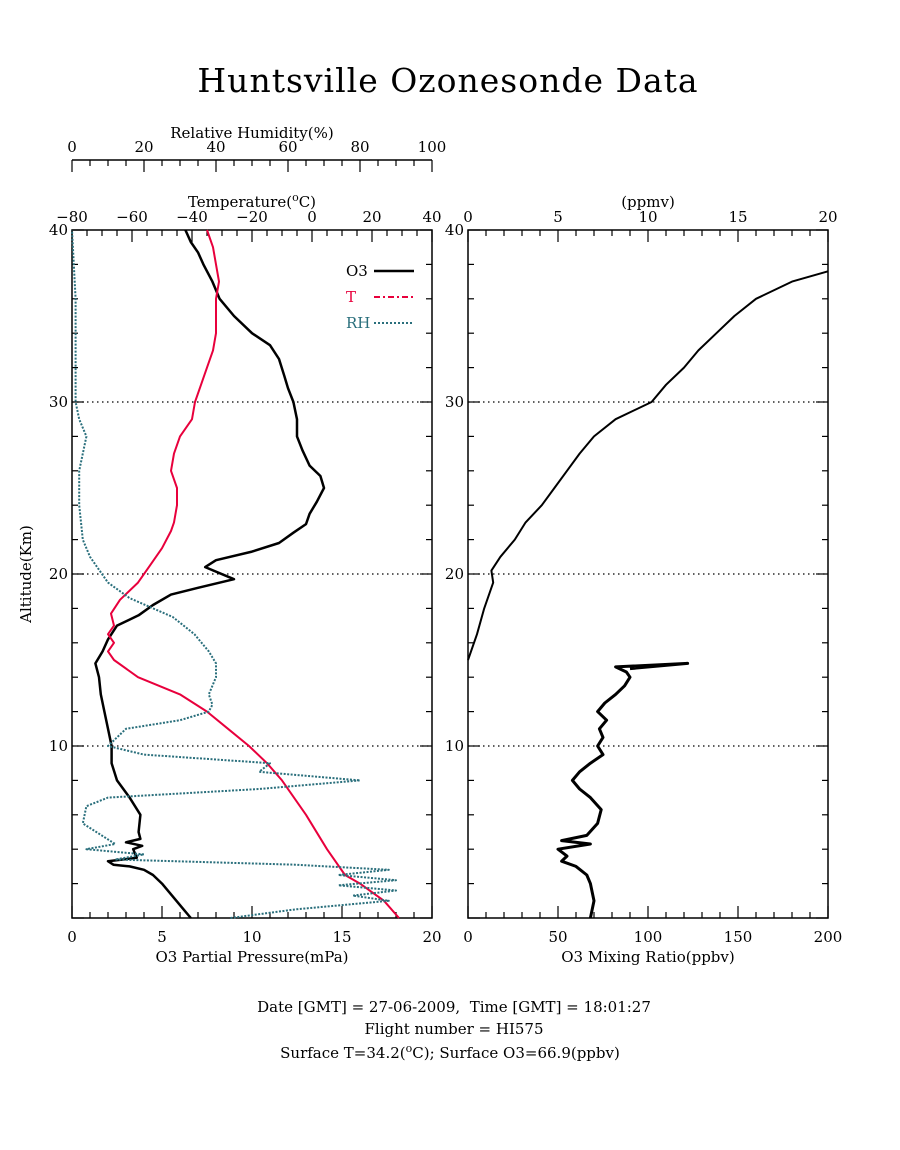 The height and width of the screenshot is (1150, 900). Describe the element at coordinates (143, 147) in the screenshot. I see `rh-axis-tick-label: 20` at that location.